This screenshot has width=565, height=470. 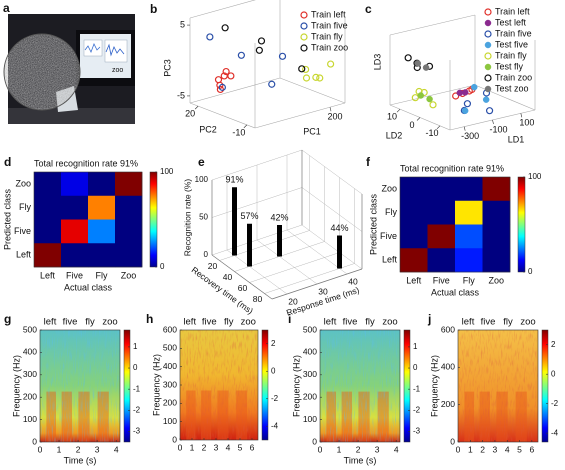 What do you see at coordinates (531, 449) in the screenshot?
I see `x-tick-label: 6` at bounding box center [531, 449].